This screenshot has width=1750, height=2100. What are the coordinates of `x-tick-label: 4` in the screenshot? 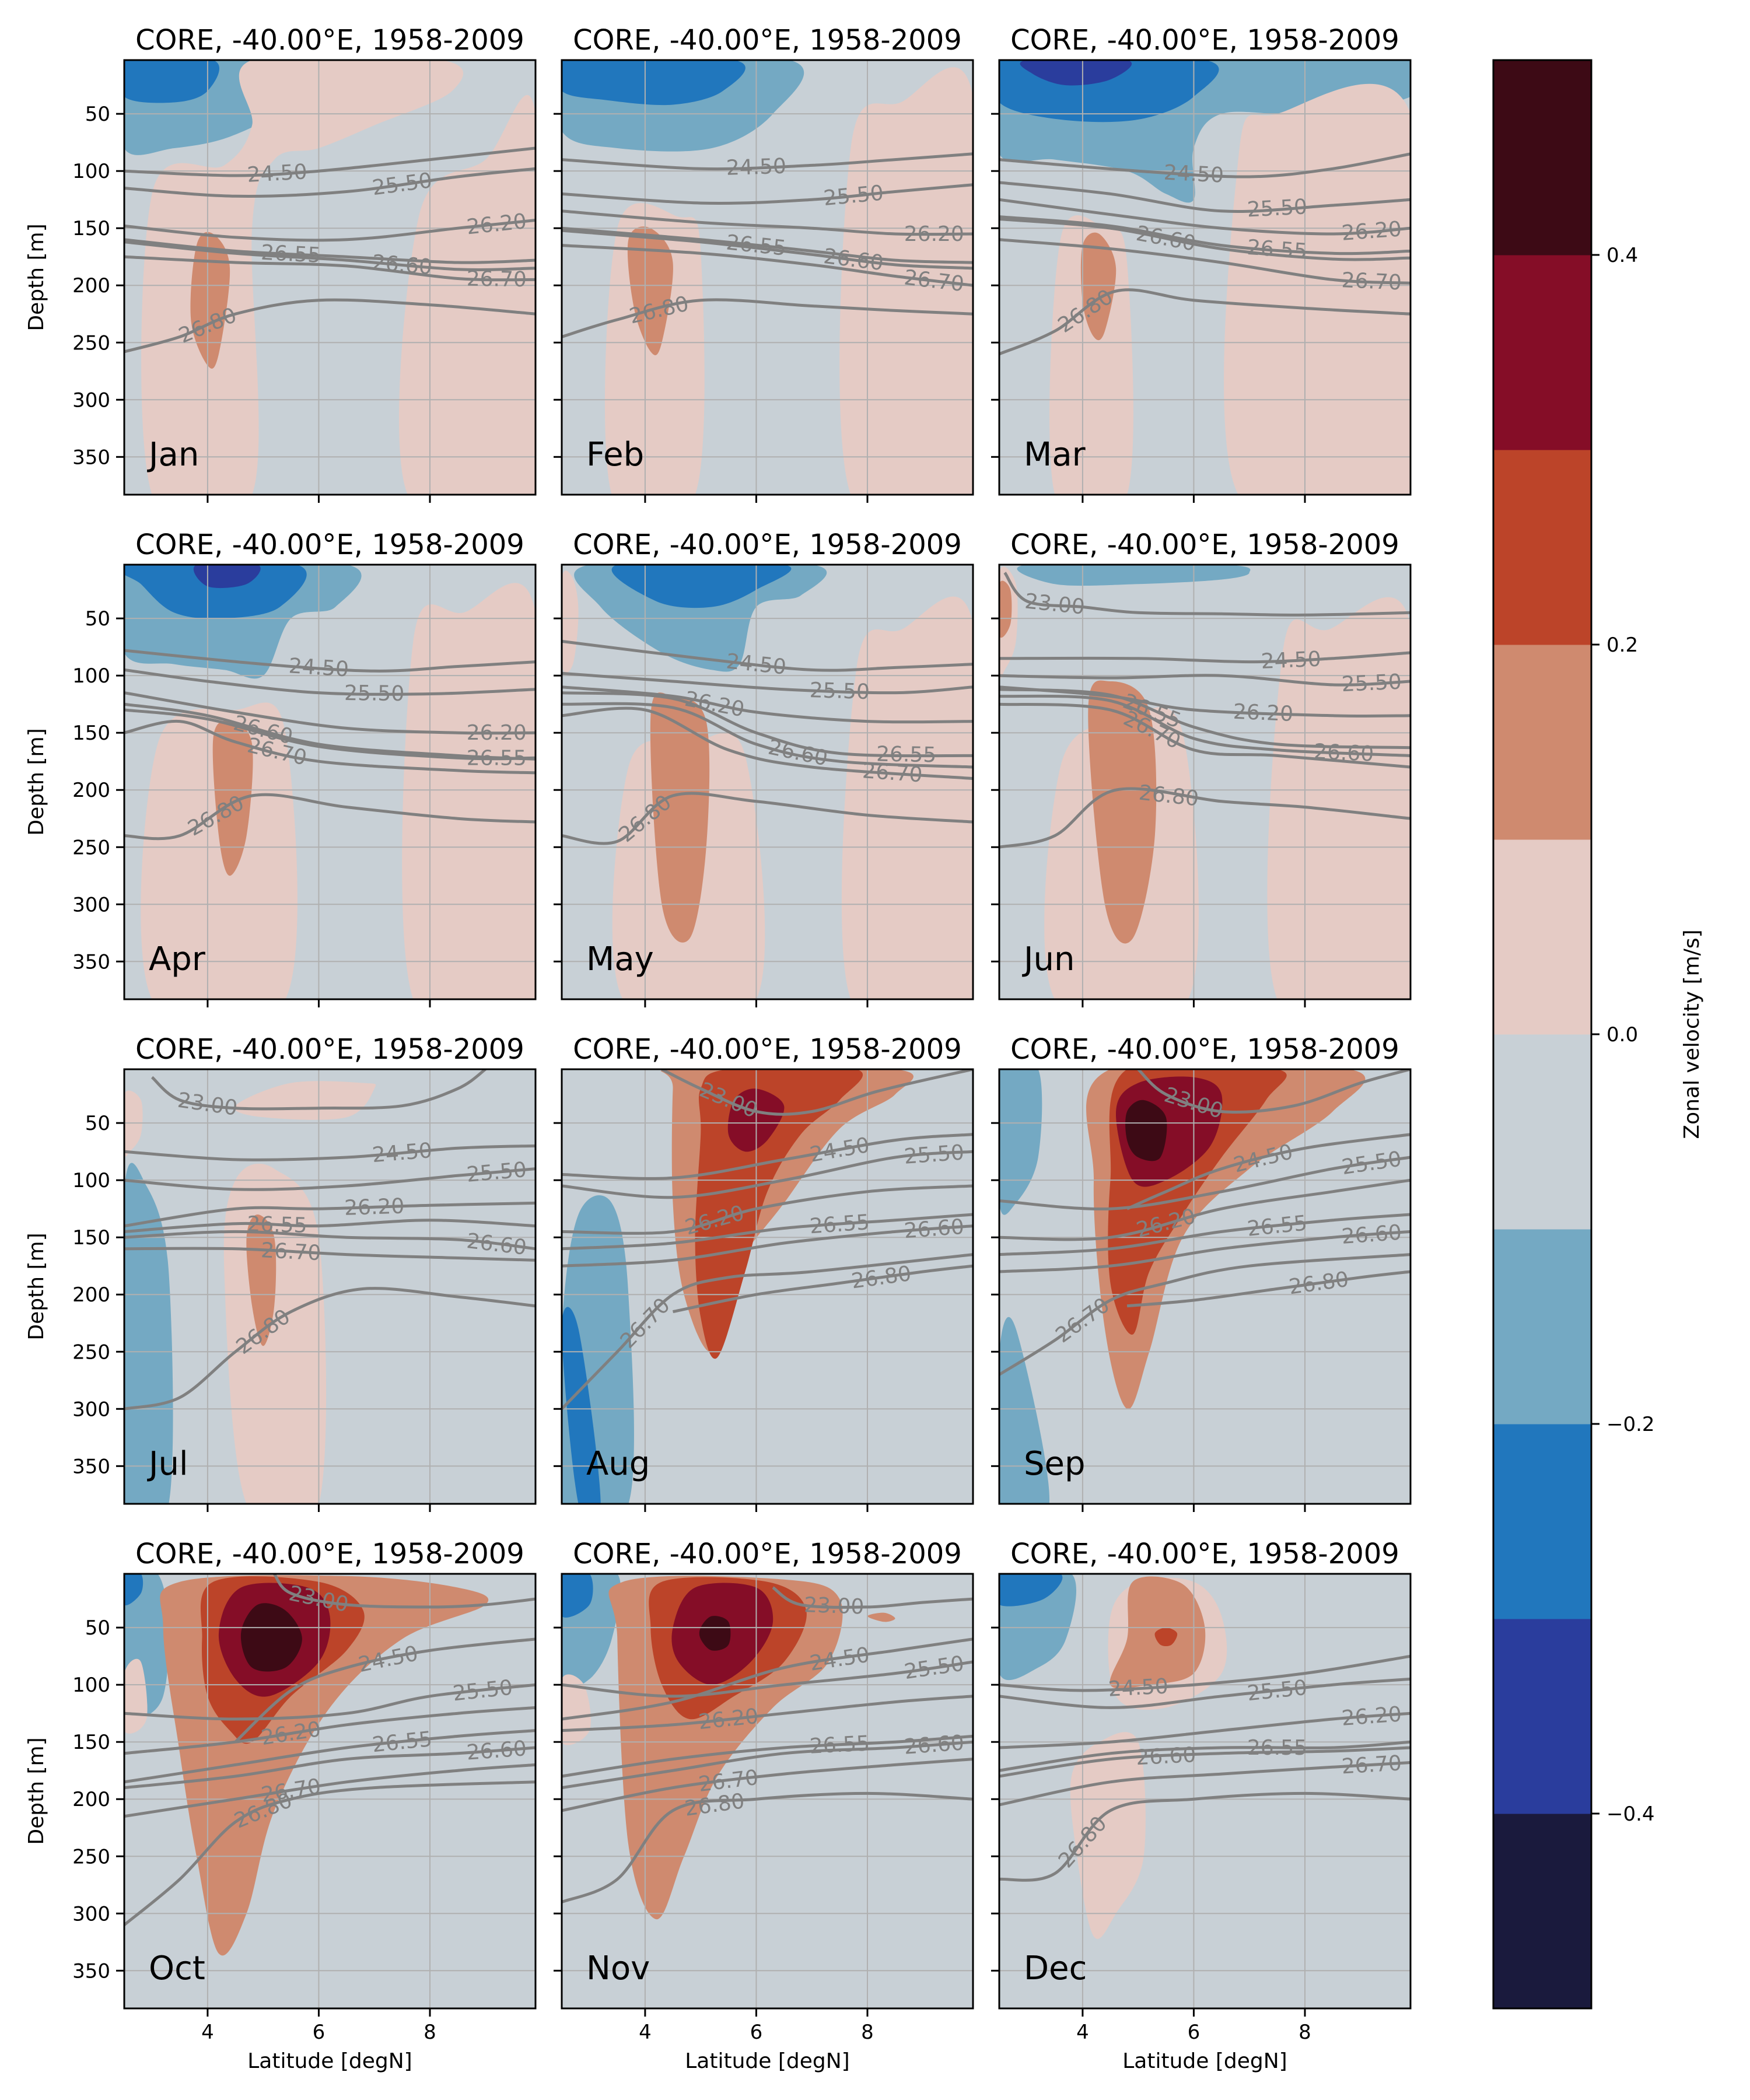 It's located at (208, 2032).